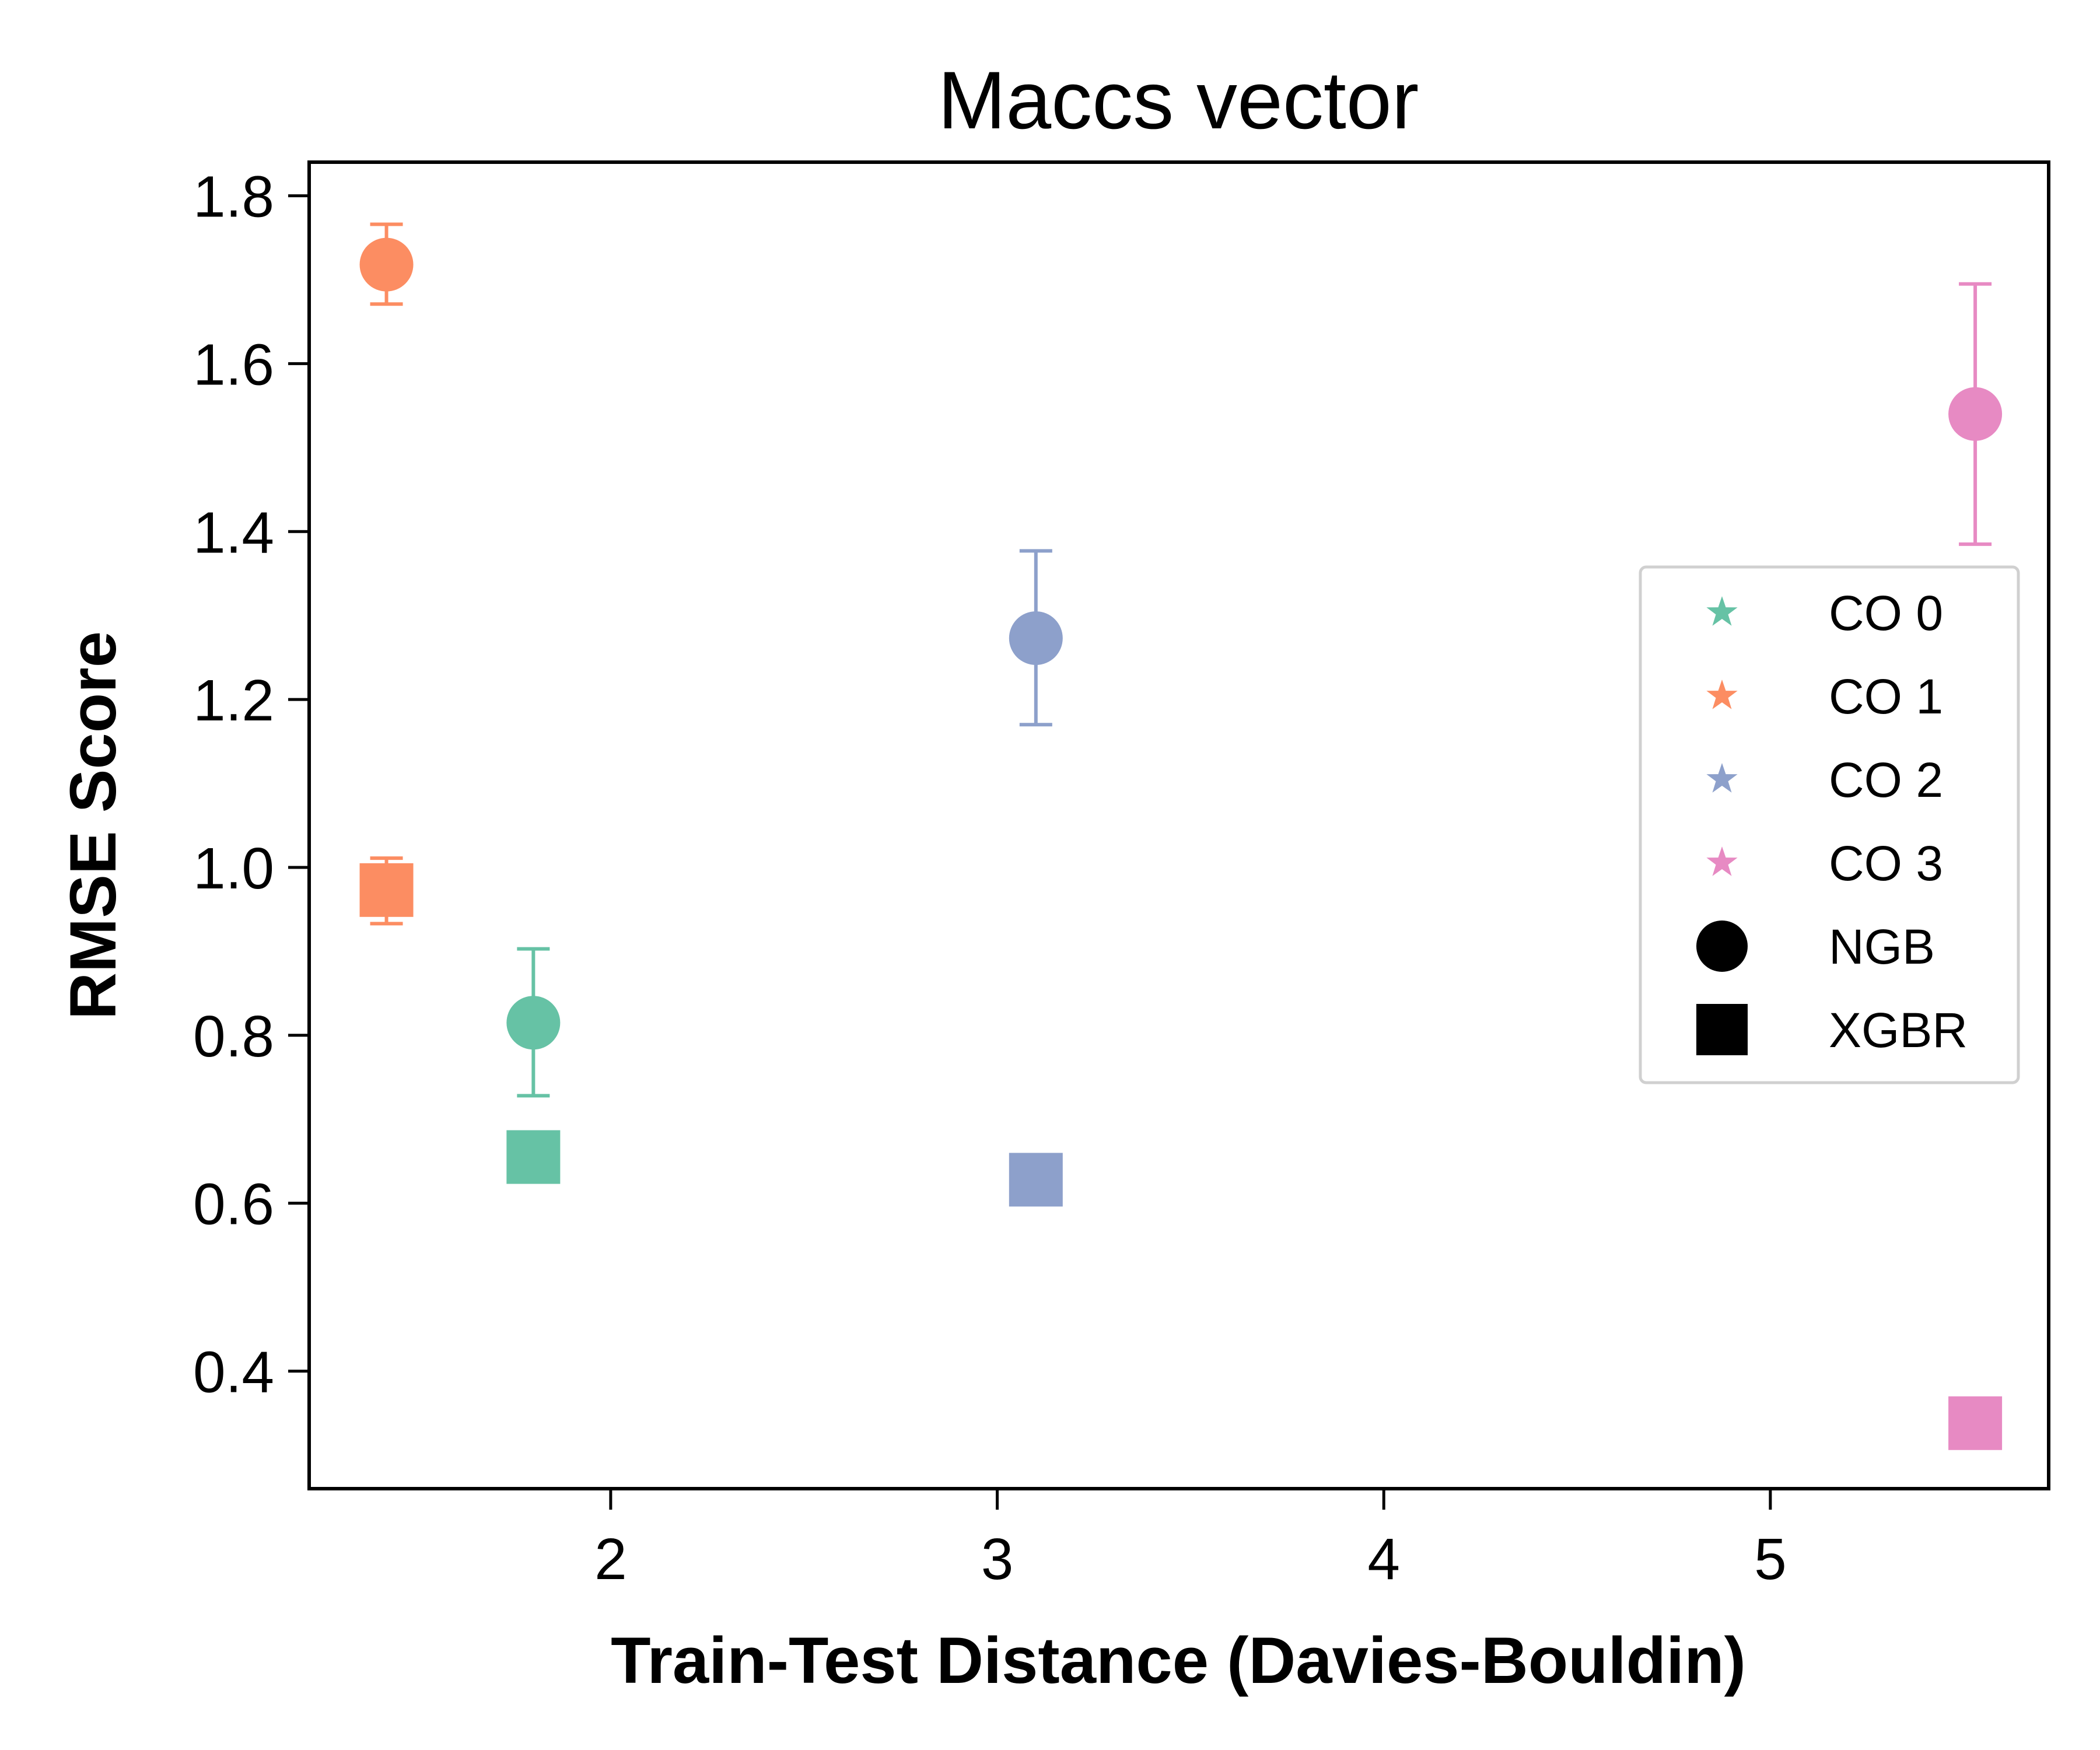 Image resolution: width=2100 pixels, height=1750 pixels. Describe the element at coordinates (1886, 779) in the screenshot. I see `legend-label: CO 2` at that location.